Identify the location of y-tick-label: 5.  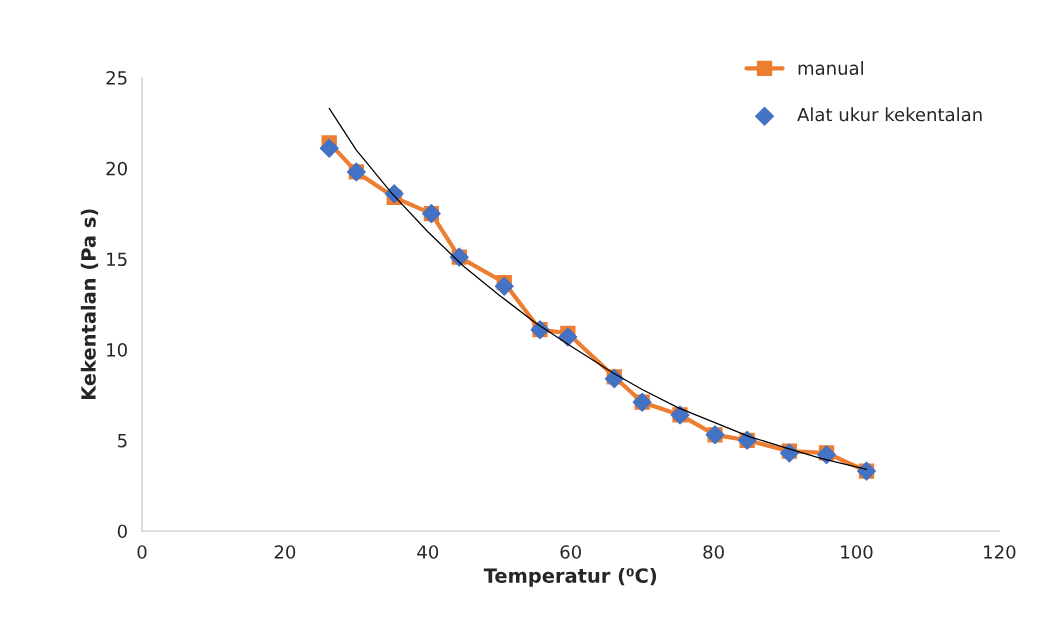
(122, 440).